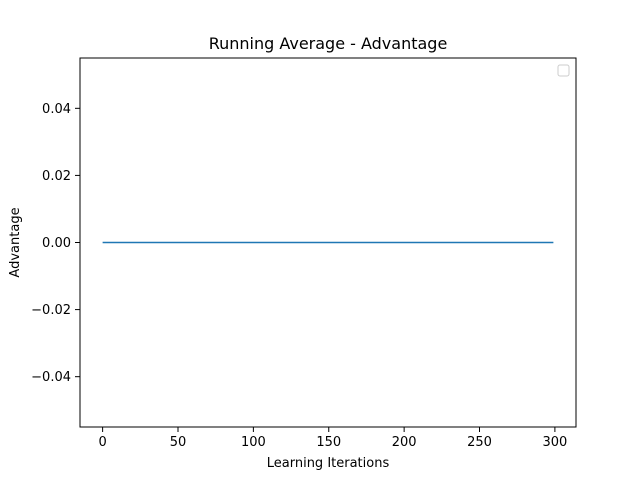 This screenshot has width=640, height=480. What do you see at coordinates (328, 442) in the screenshot?
I see `x-tick-label: 150` at bounding box center [328, 442].